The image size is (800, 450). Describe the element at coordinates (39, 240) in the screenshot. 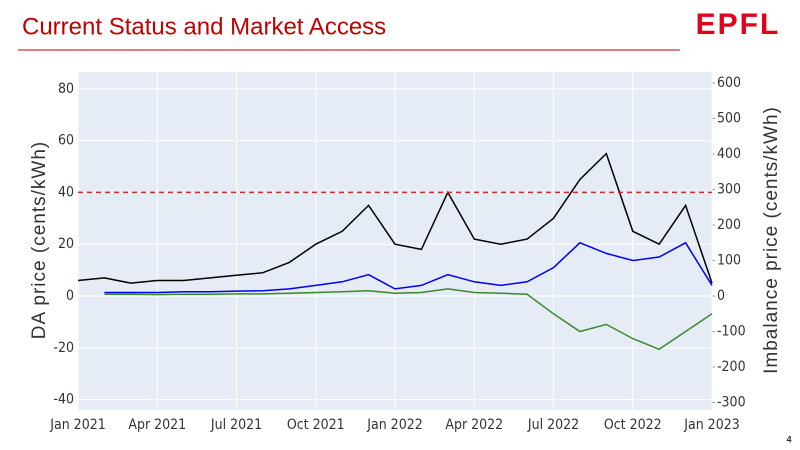

I see `y-axis-title: DA price (cents/kWh)` at that location.